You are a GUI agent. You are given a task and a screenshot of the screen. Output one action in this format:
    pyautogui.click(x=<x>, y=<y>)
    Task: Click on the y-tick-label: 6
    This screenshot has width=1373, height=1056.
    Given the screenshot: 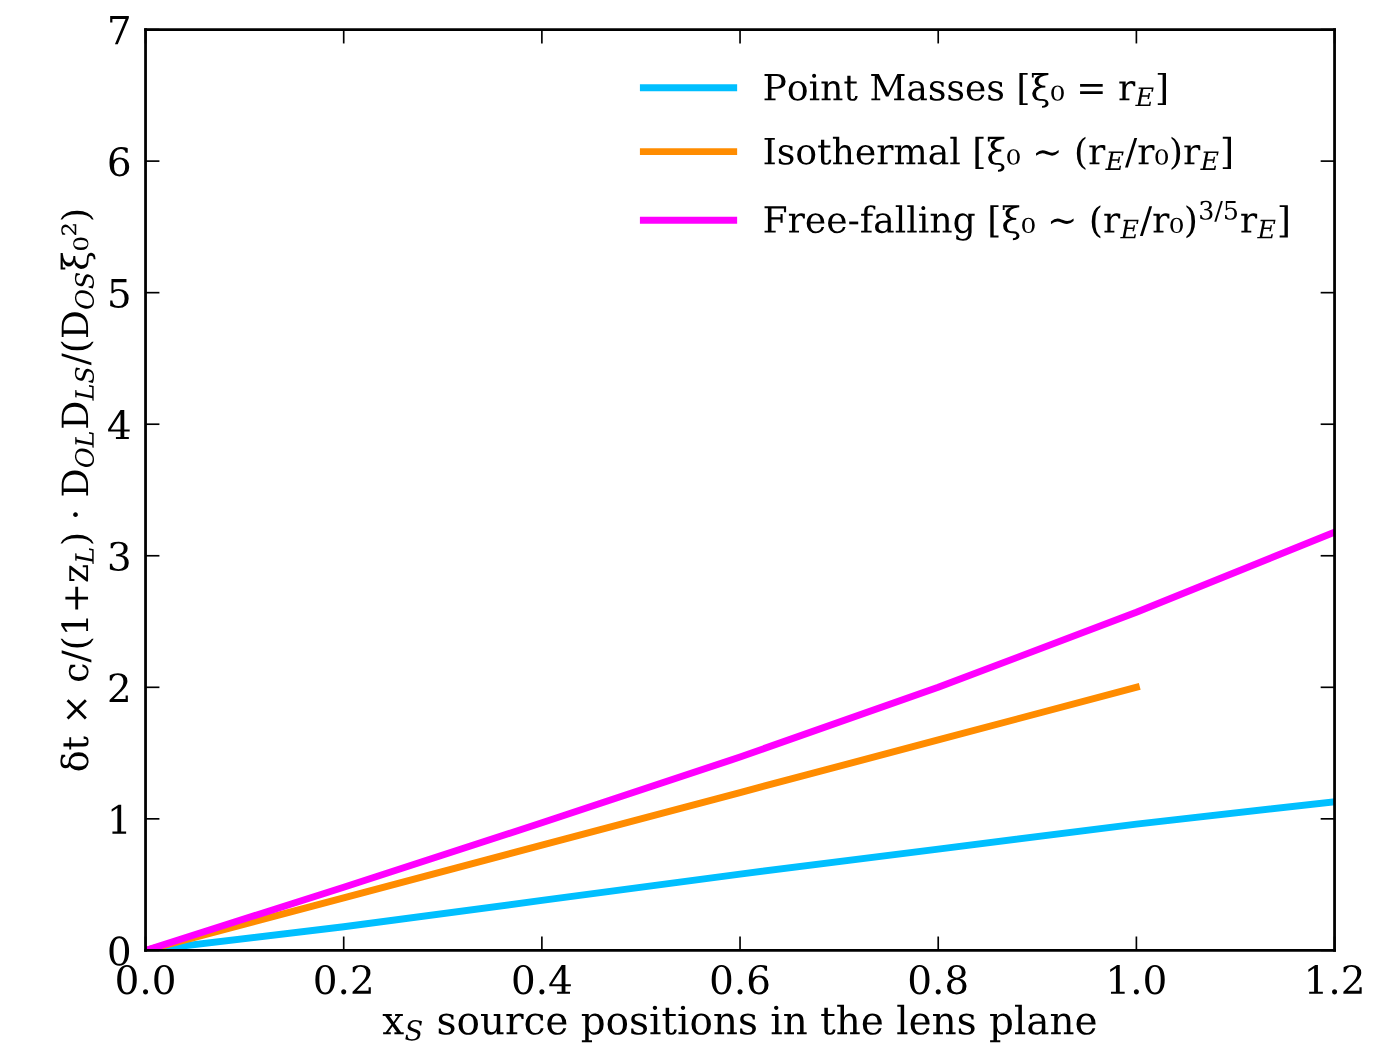 What is the action you would take?
    pyautogui.click(x=119, y=162)
    